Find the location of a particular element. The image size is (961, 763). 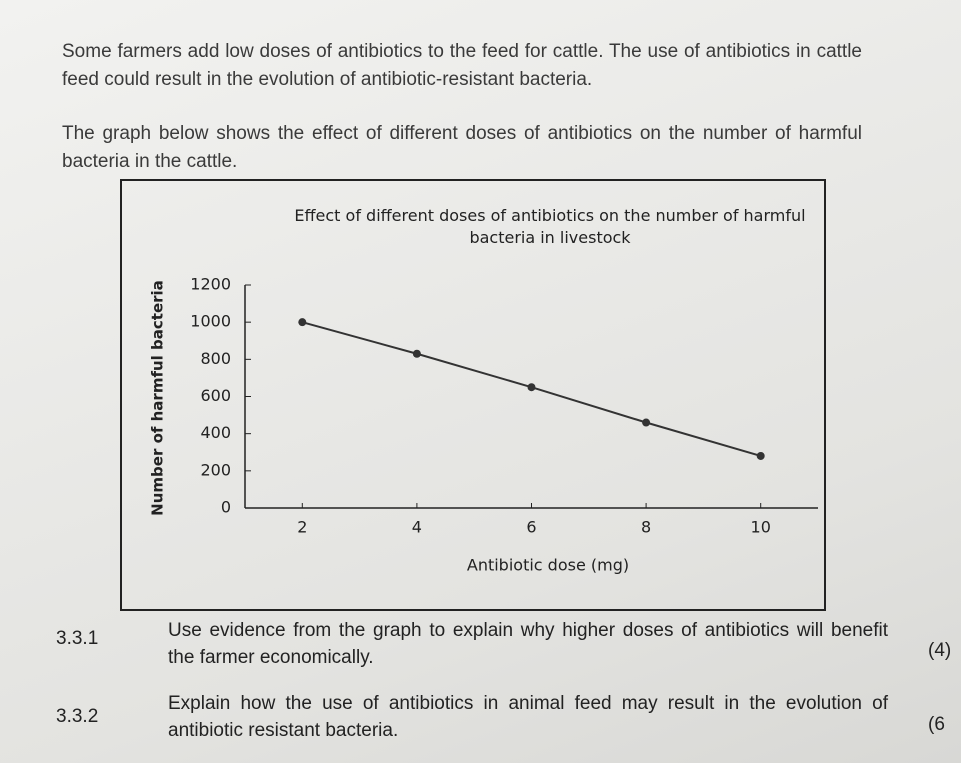

y-tick-label: 800 is located at coordinates (215, 358).